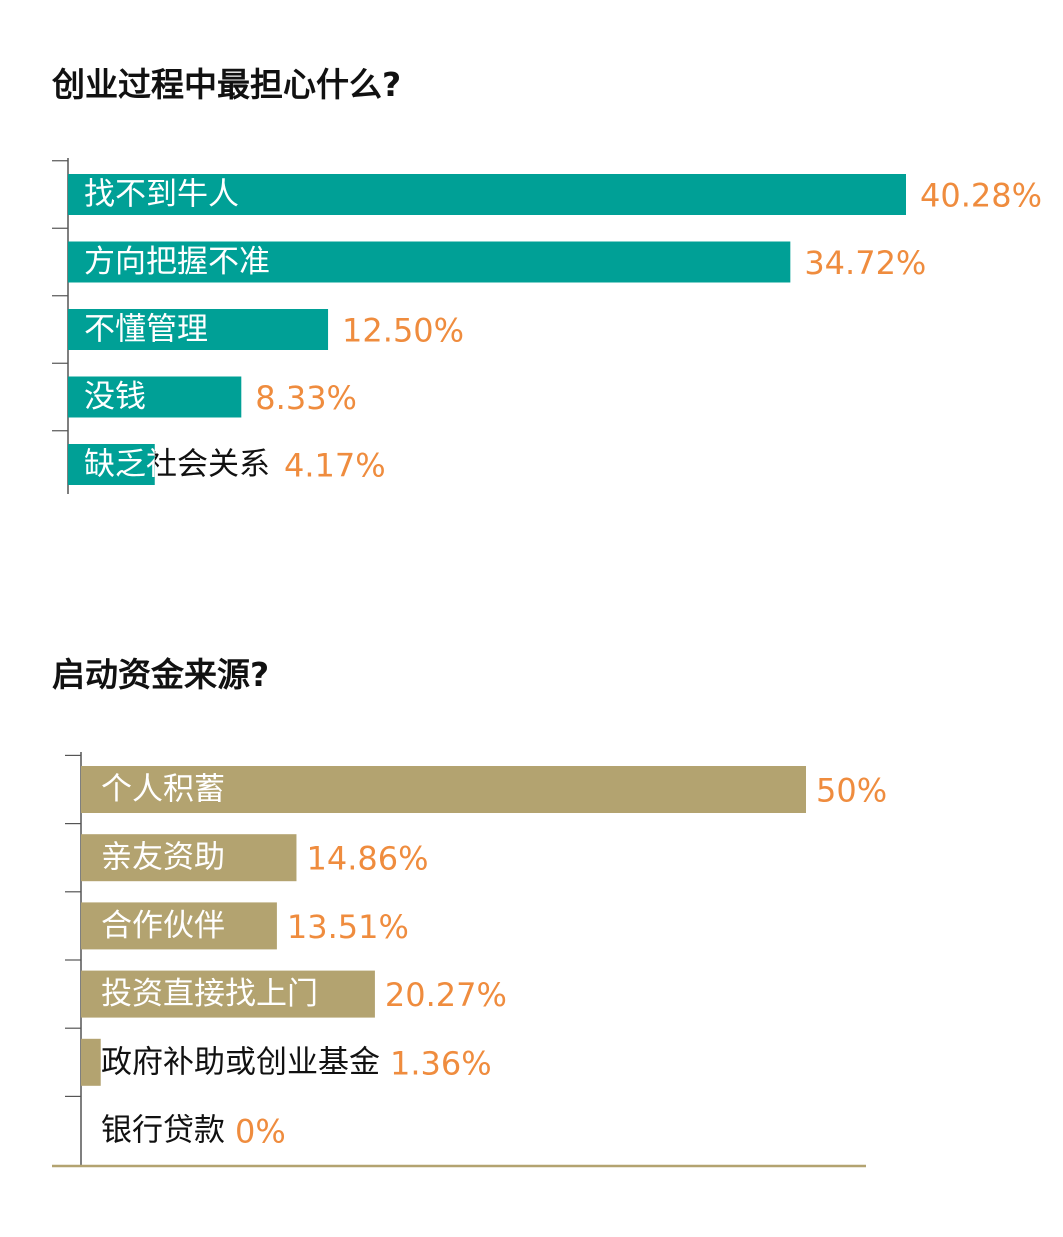  Describe the element at coordinates (163, 790) in the screenshot. I see `bar-label-0: 个人积蓄` at that location.